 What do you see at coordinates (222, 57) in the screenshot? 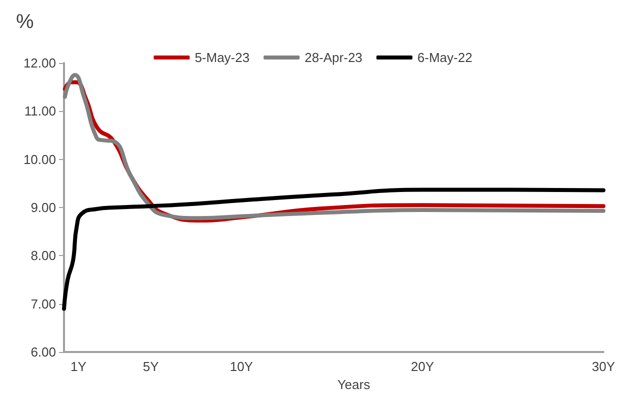
I see `legend-label: 5-May-23` at bounding box center [222, 57].